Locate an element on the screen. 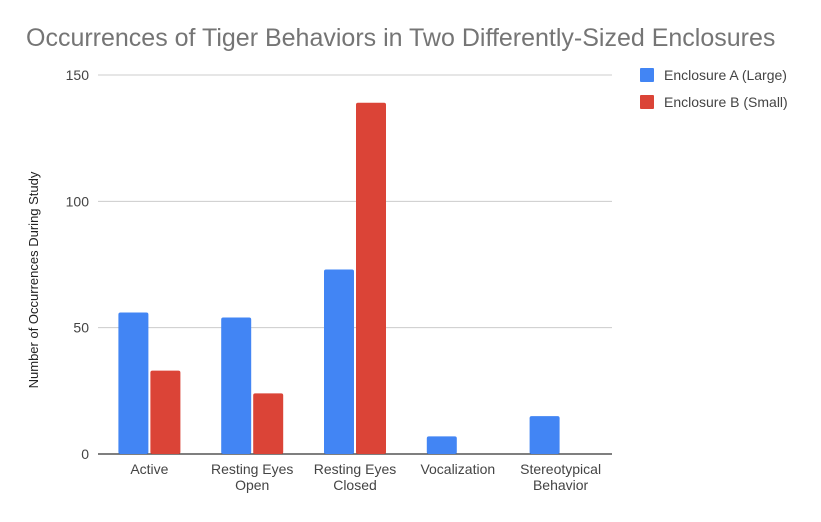 This screenshot has height=522, width=821. x-tick-label: Closed is located at coordinates (355, 485).